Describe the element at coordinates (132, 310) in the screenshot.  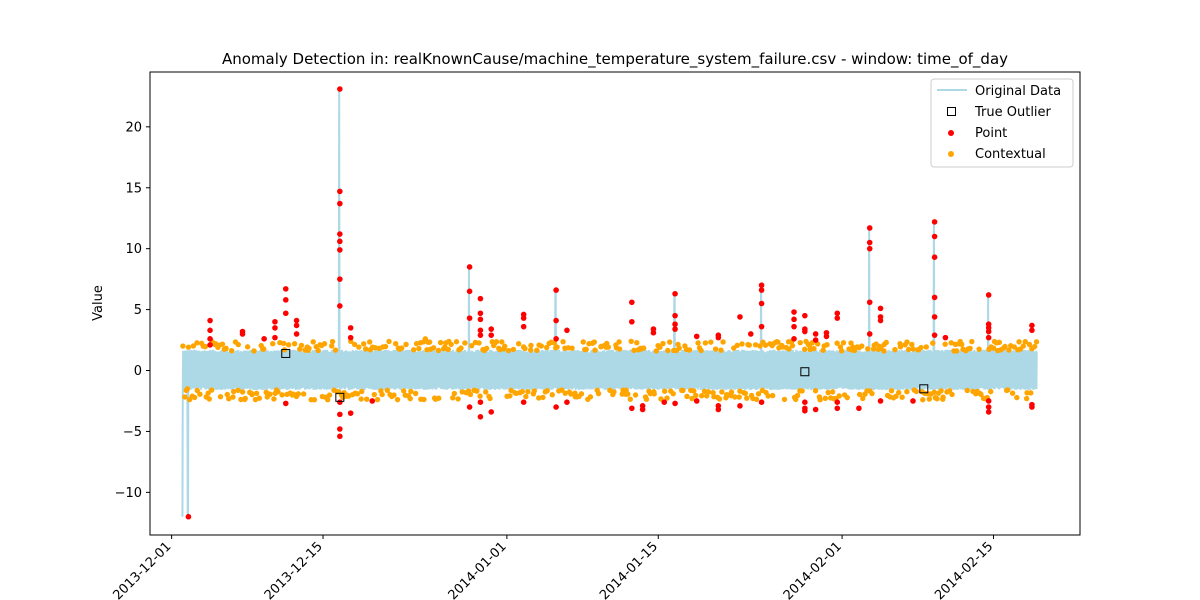
I see `y-axis: −10 −5 0 5 10 15 20` at that location.